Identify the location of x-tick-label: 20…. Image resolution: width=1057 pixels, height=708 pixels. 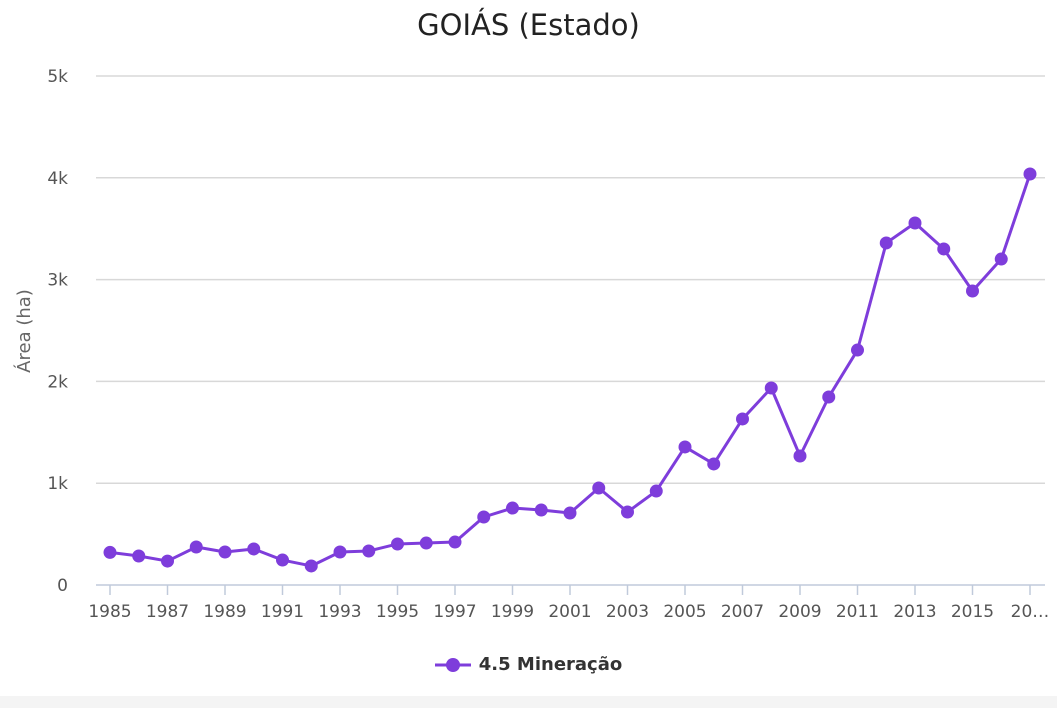
(1030, 612).